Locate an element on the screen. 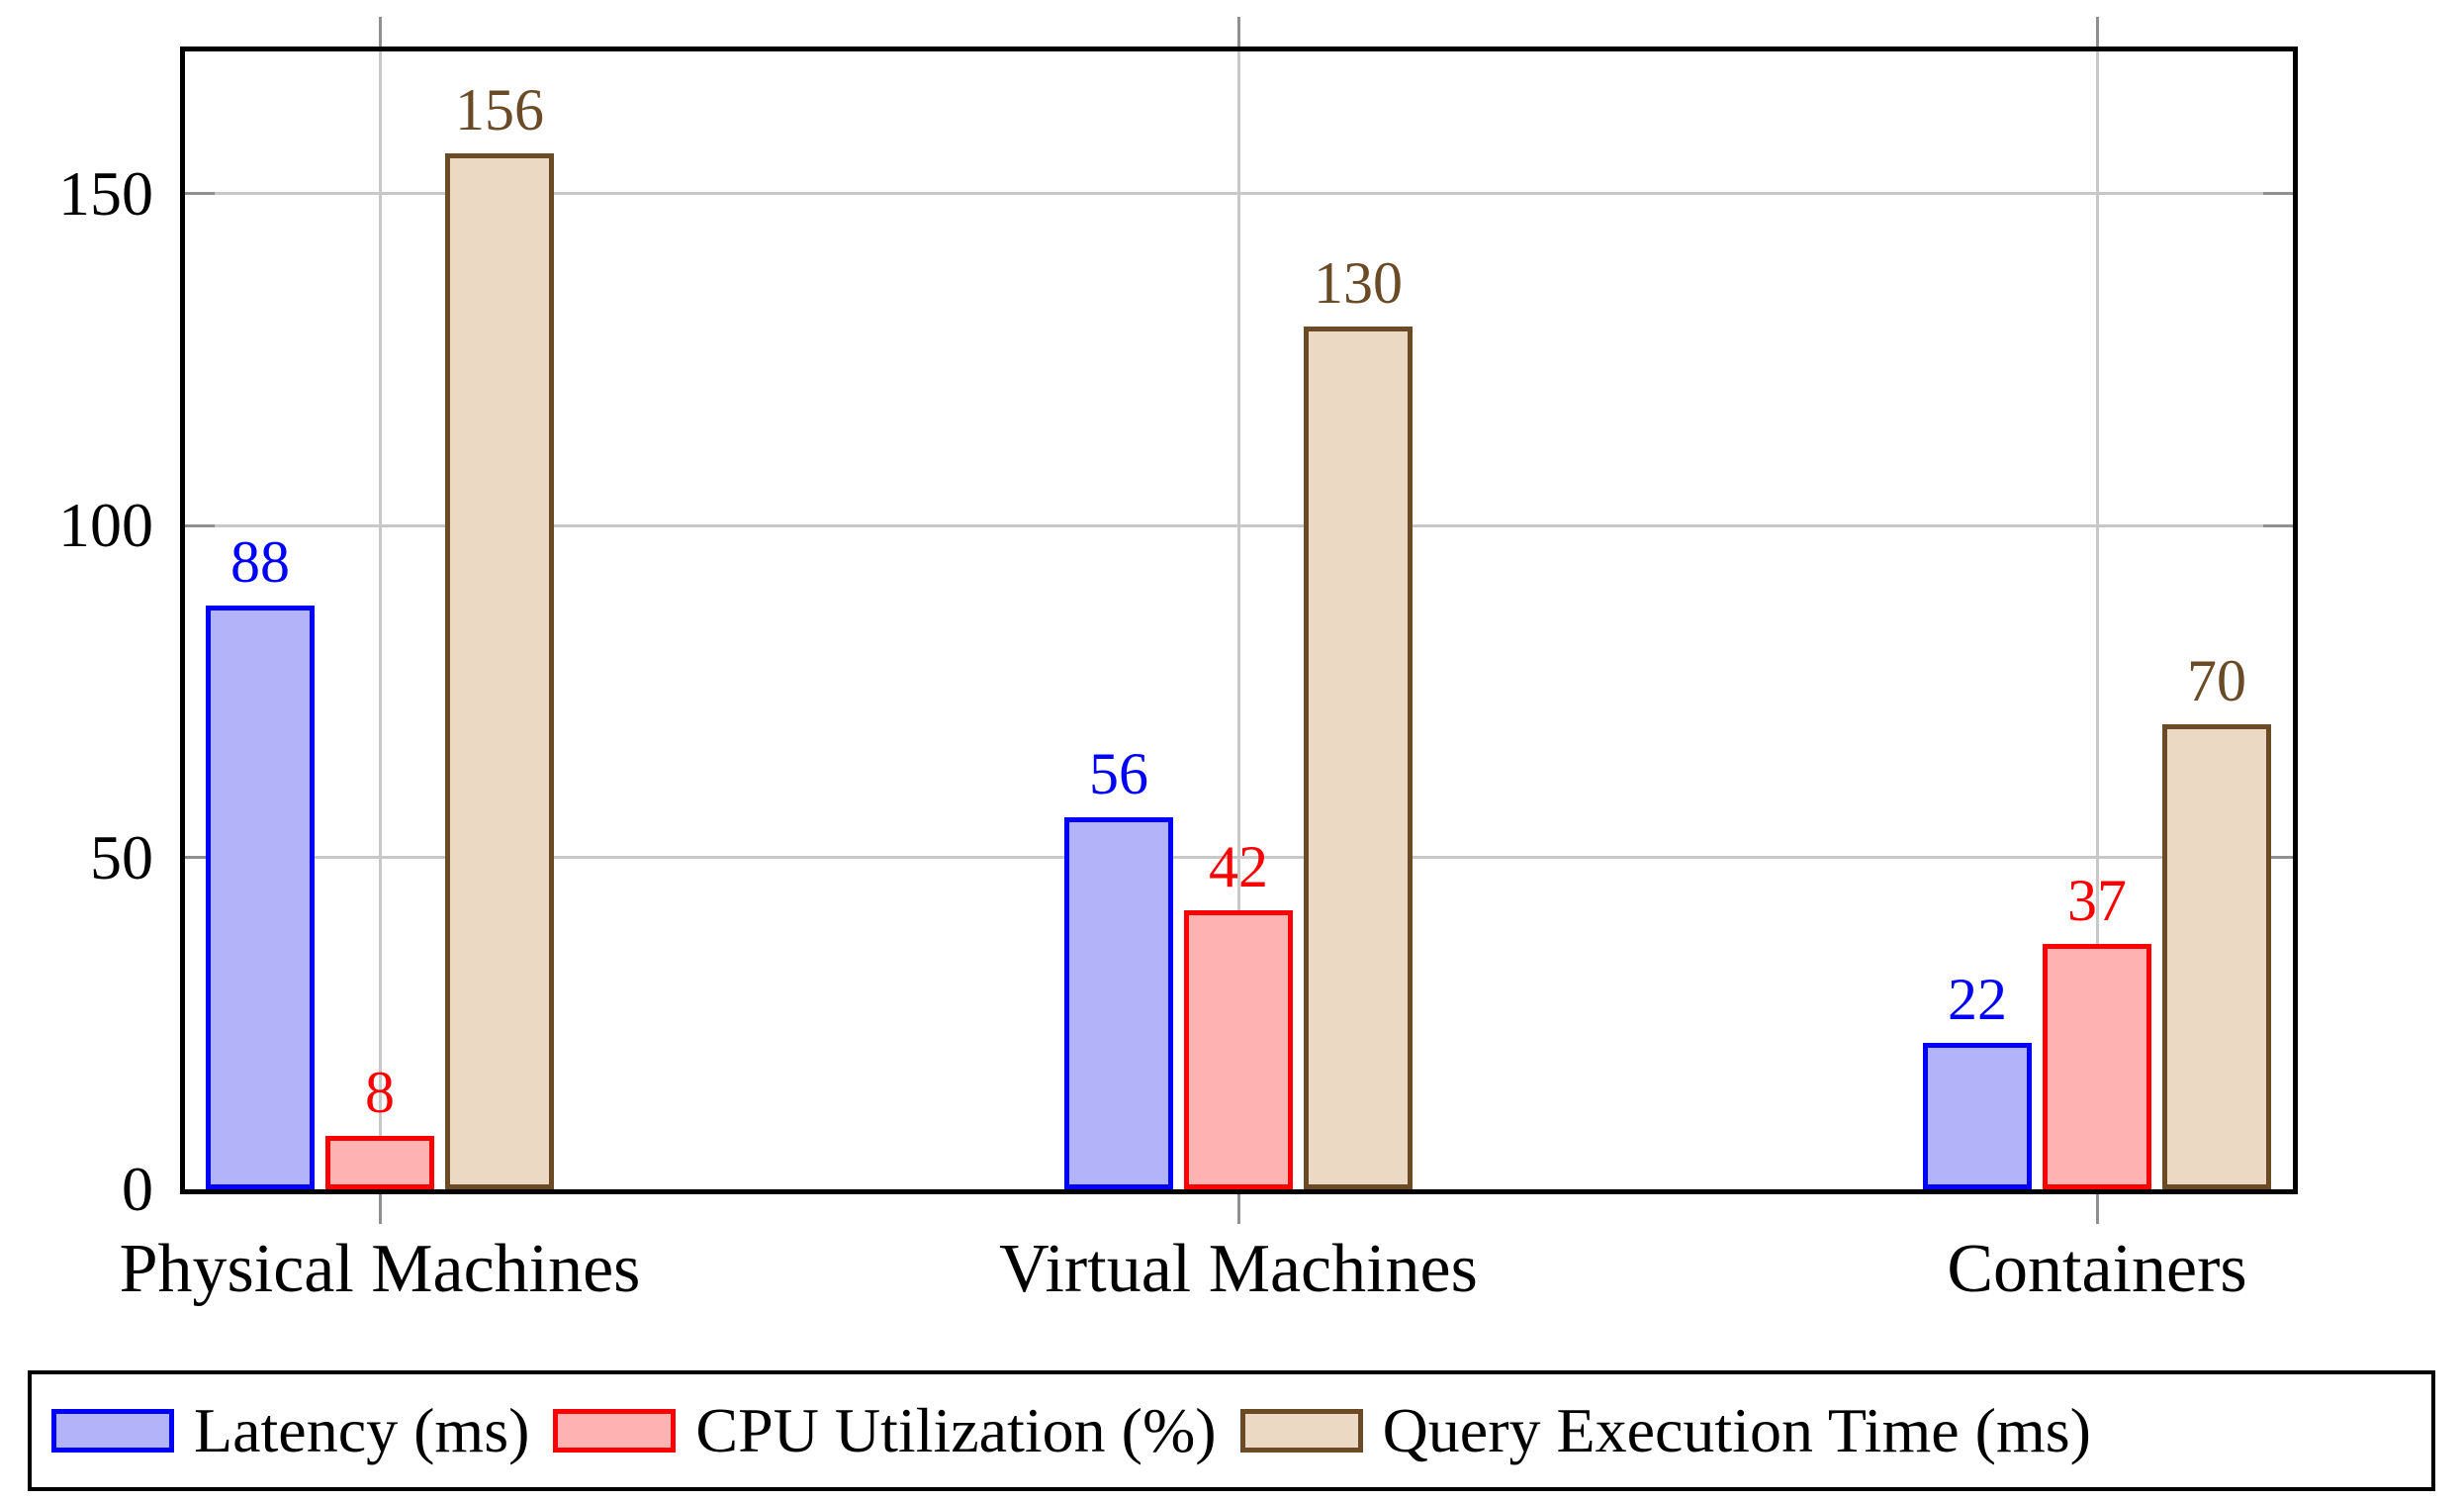  x-category-label: Physical Machines is located at coordinates (380, 1269).